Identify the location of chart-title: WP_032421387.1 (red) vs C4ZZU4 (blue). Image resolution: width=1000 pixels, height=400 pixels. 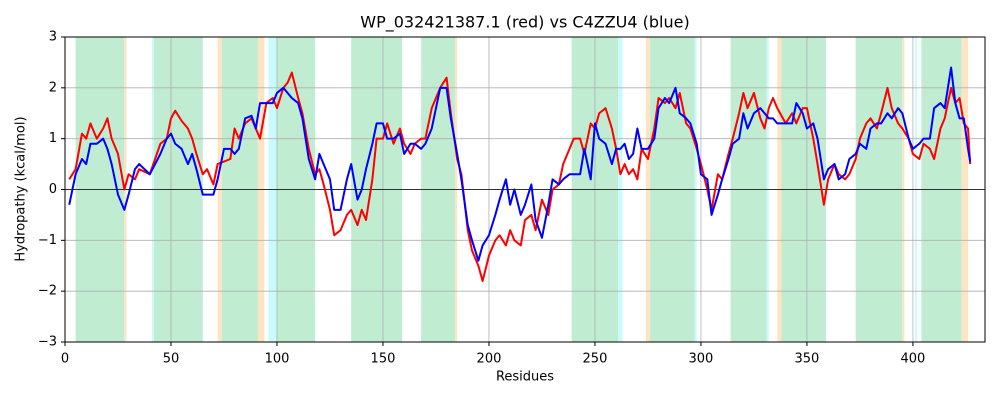
(524, 23).